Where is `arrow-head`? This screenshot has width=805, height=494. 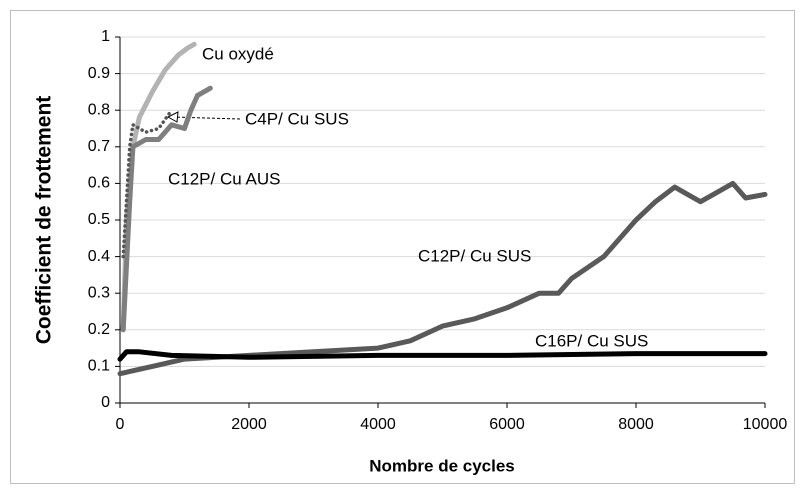 arrow-head is located at coordinates (172, 117).